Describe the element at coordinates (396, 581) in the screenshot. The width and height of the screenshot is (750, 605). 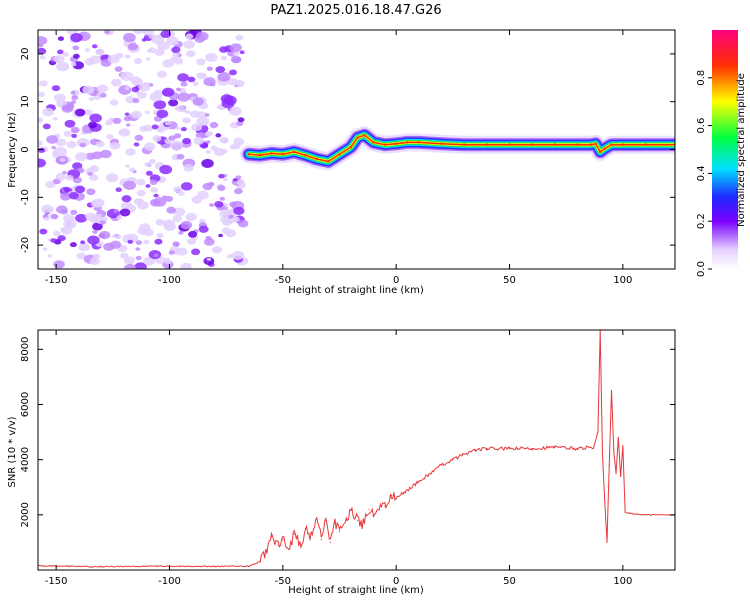
I see `snr-x-tick-label: 0` at that location.